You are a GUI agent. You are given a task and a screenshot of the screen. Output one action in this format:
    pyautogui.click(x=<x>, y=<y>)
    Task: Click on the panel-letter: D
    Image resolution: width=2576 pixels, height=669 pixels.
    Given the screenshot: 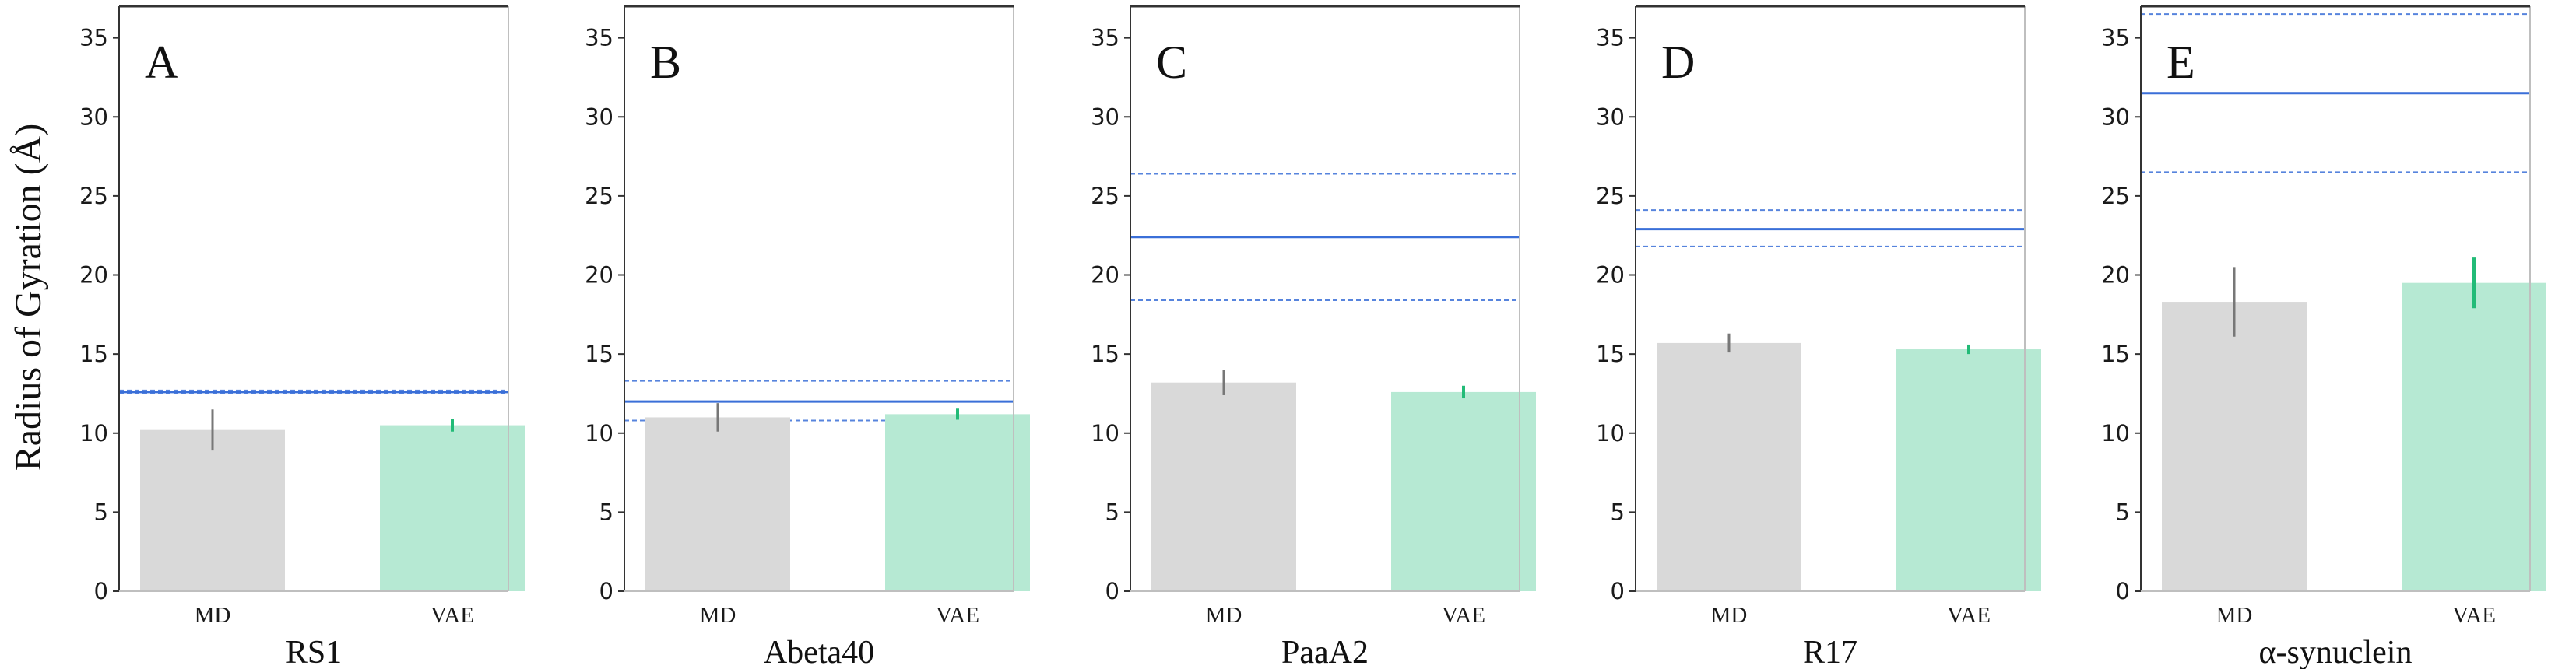 What is the action you would take?
    pyautogui.click(x=1678, y=63)
    